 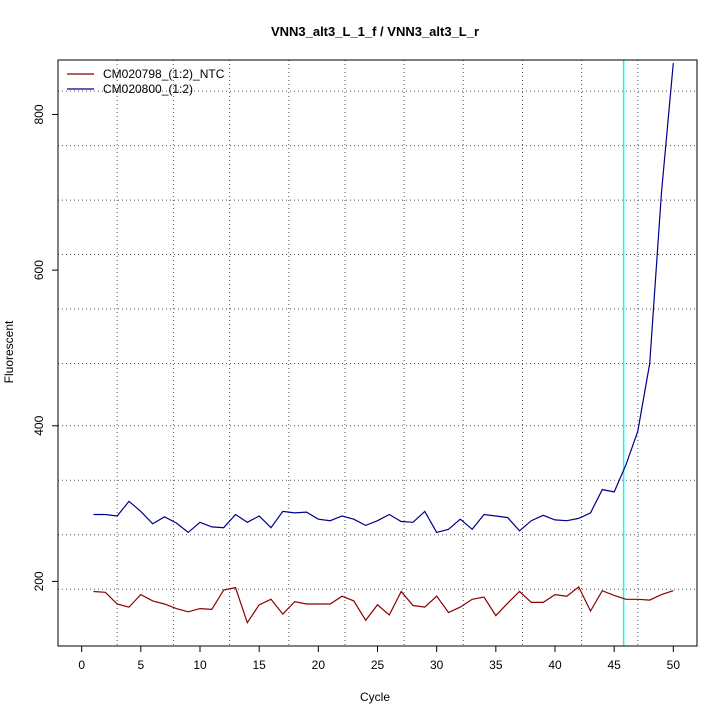 What do you see at coordinates (674, 665) in the screenshot?
I see `x-tick-label: 50` at bounding box center [674, 665].